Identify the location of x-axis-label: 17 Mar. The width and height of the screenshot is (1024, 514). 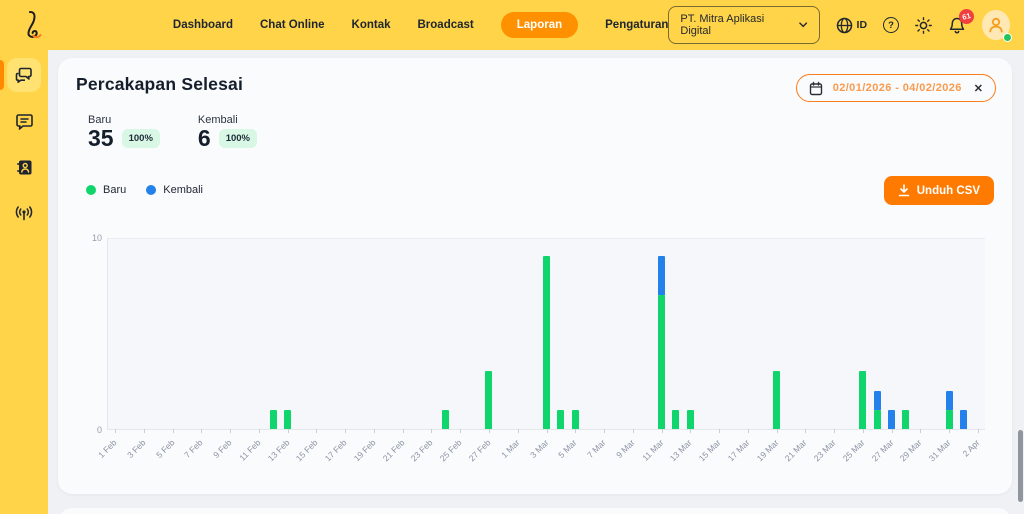
(738, 450).